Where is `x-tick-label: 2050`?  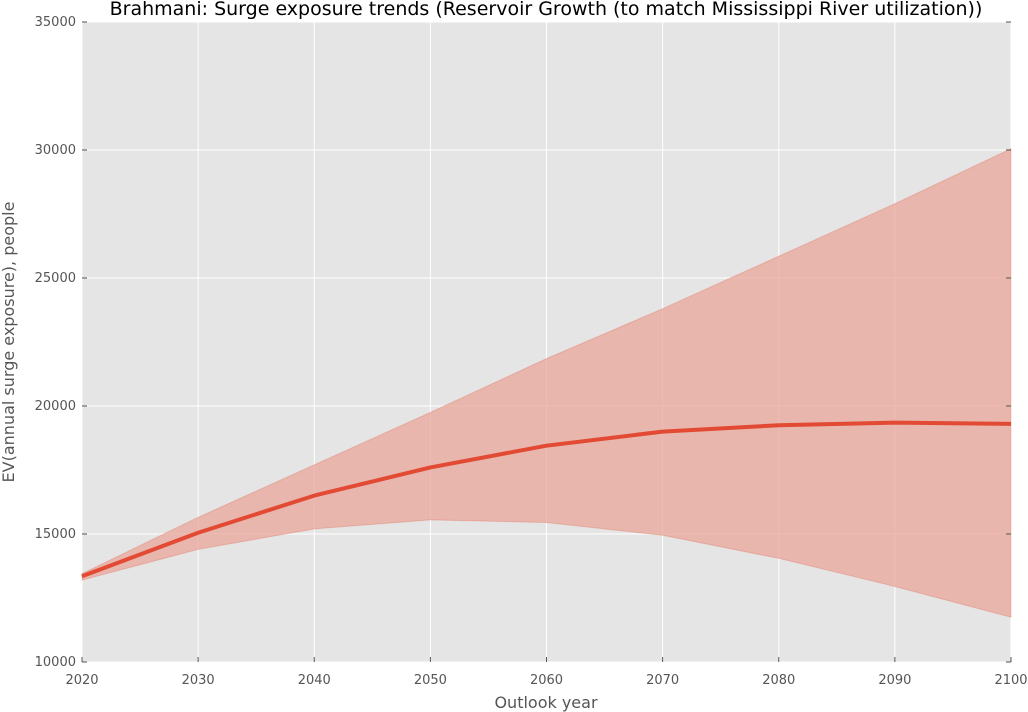 x-tick-label: 2050 is located at coordinates (430, 680).